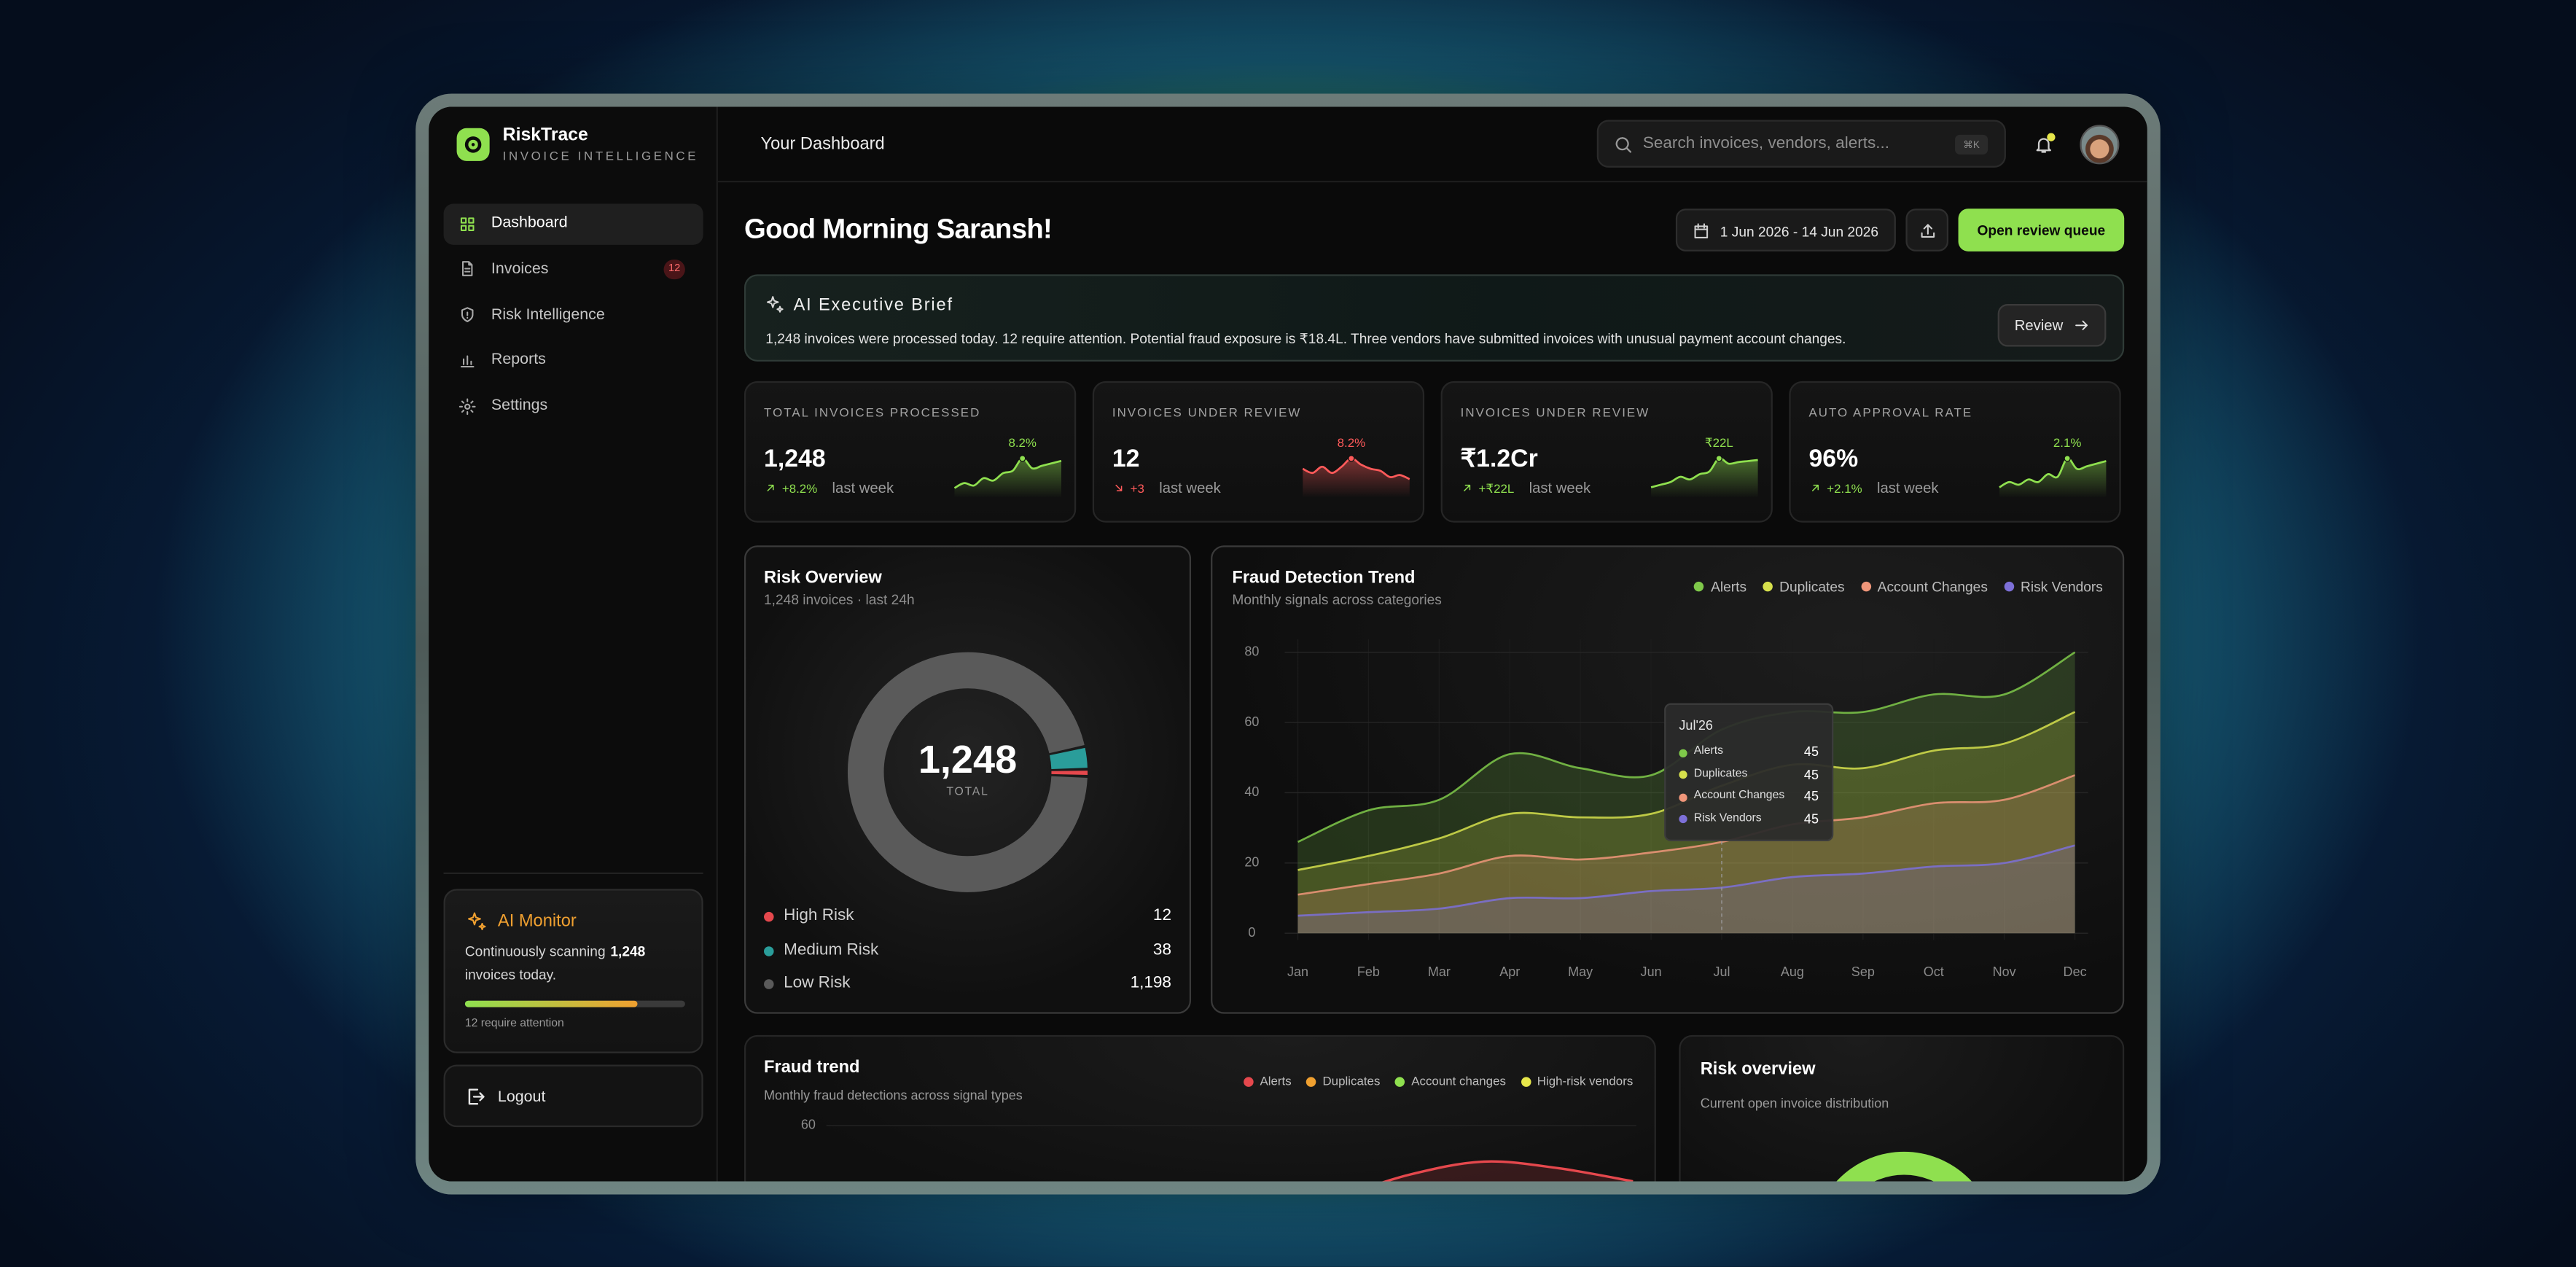  I want to click on export-button, so click(1927, 230).